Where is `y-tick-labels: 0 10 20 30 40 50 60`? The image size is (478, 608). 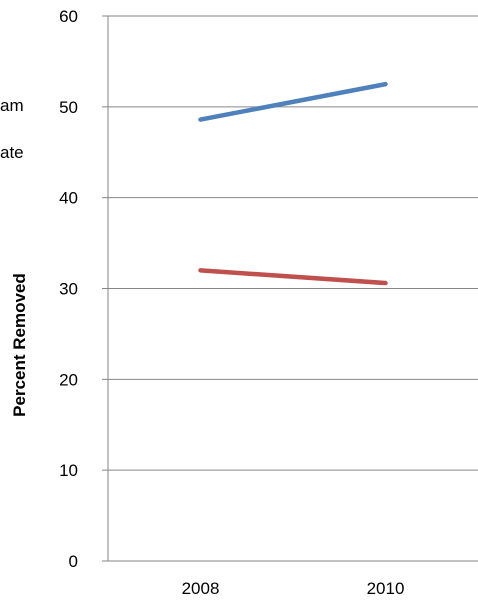 y-tick-labels: 0 10 20 30 40 50 60 is located at coordinates (68, 289).